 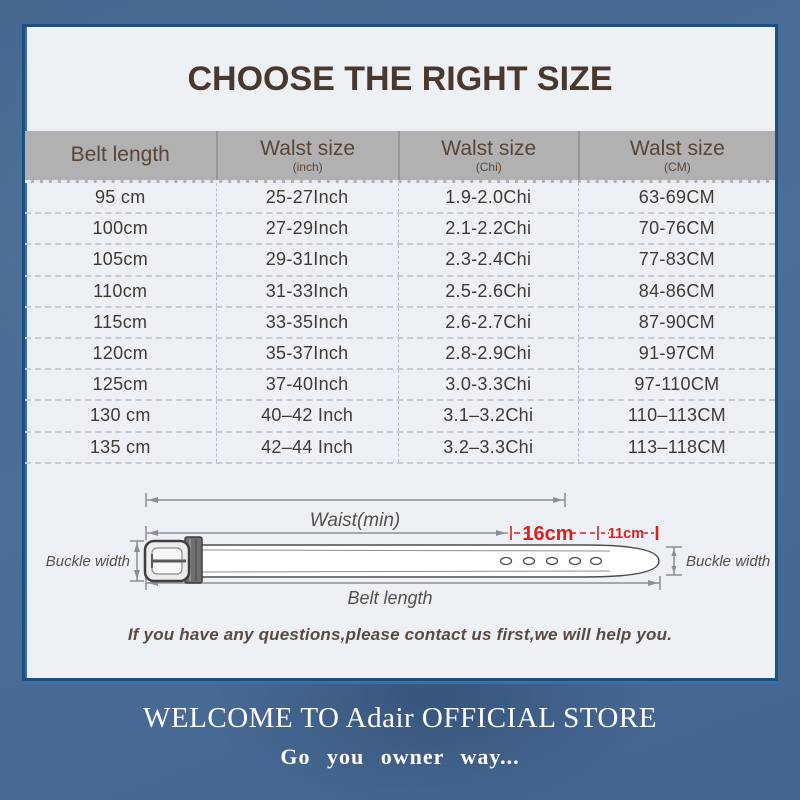 I want to click on dim-11cm-label: 11cm, so click(x=626, y=534).